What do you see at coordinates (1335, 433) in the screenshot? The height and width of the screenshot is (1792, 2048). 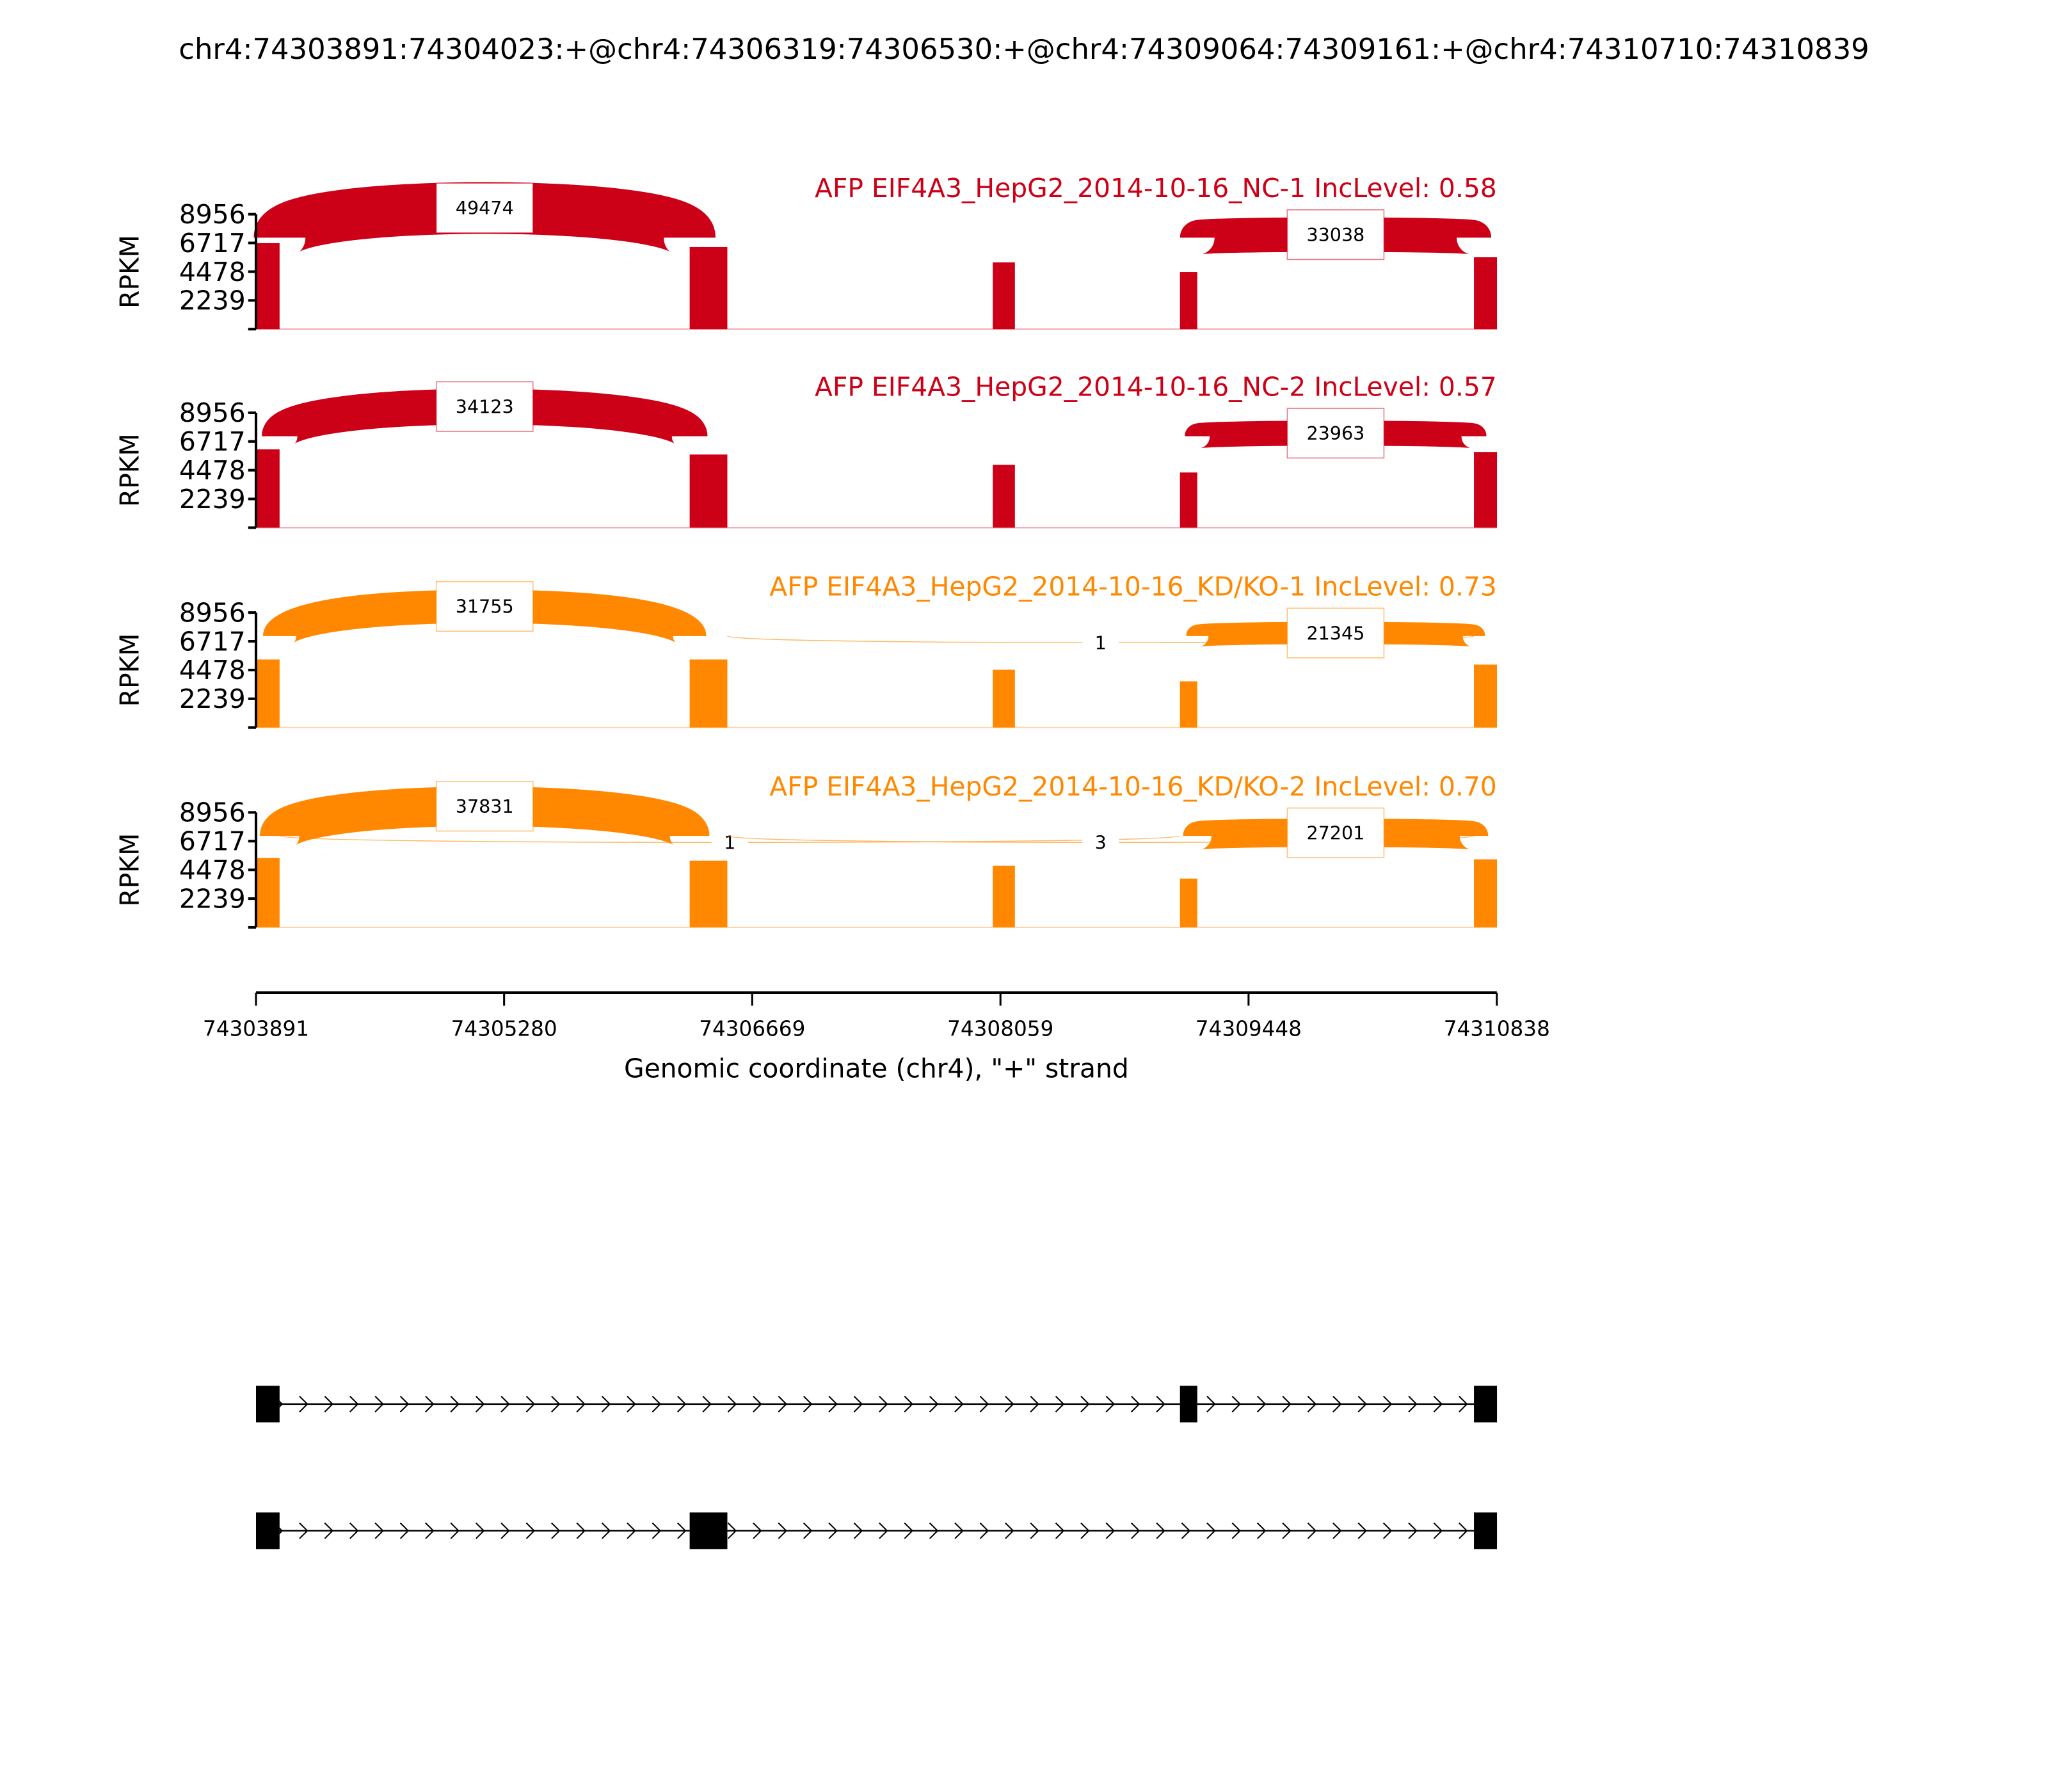 I see `junction-count: 23963` at bounding box center [1335, 433].